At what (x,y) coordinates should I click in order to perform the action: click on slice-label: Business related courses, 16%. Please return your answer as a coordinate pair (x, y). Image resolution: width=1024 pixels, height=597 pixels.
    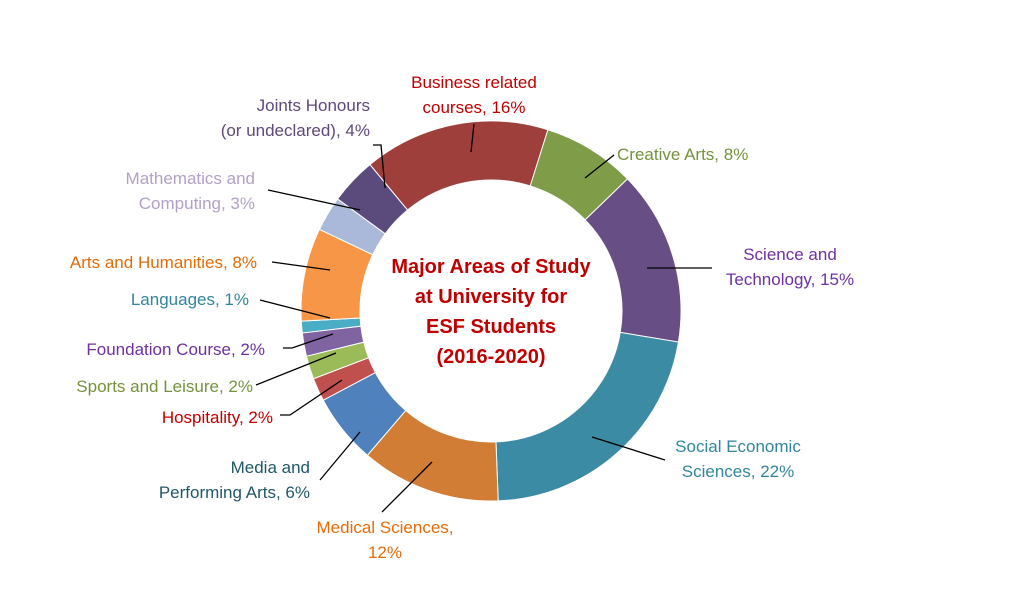
    Looking at the image, I should click on (474, 95).